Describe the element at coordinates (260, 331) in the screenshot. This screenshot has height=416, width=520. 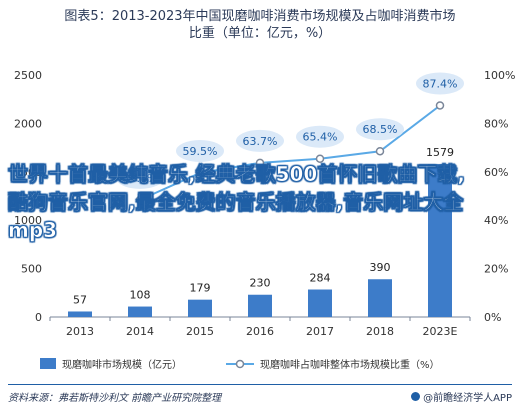
I see `x-tick-label: 2016` at that location.